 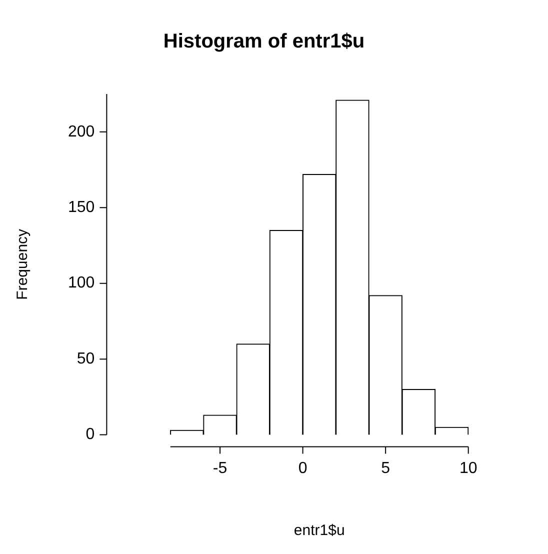 What do you see at coordinates (85, 359) in the screenshot?
I see `y-tick-label: 50` at bounding box center [85, 359].